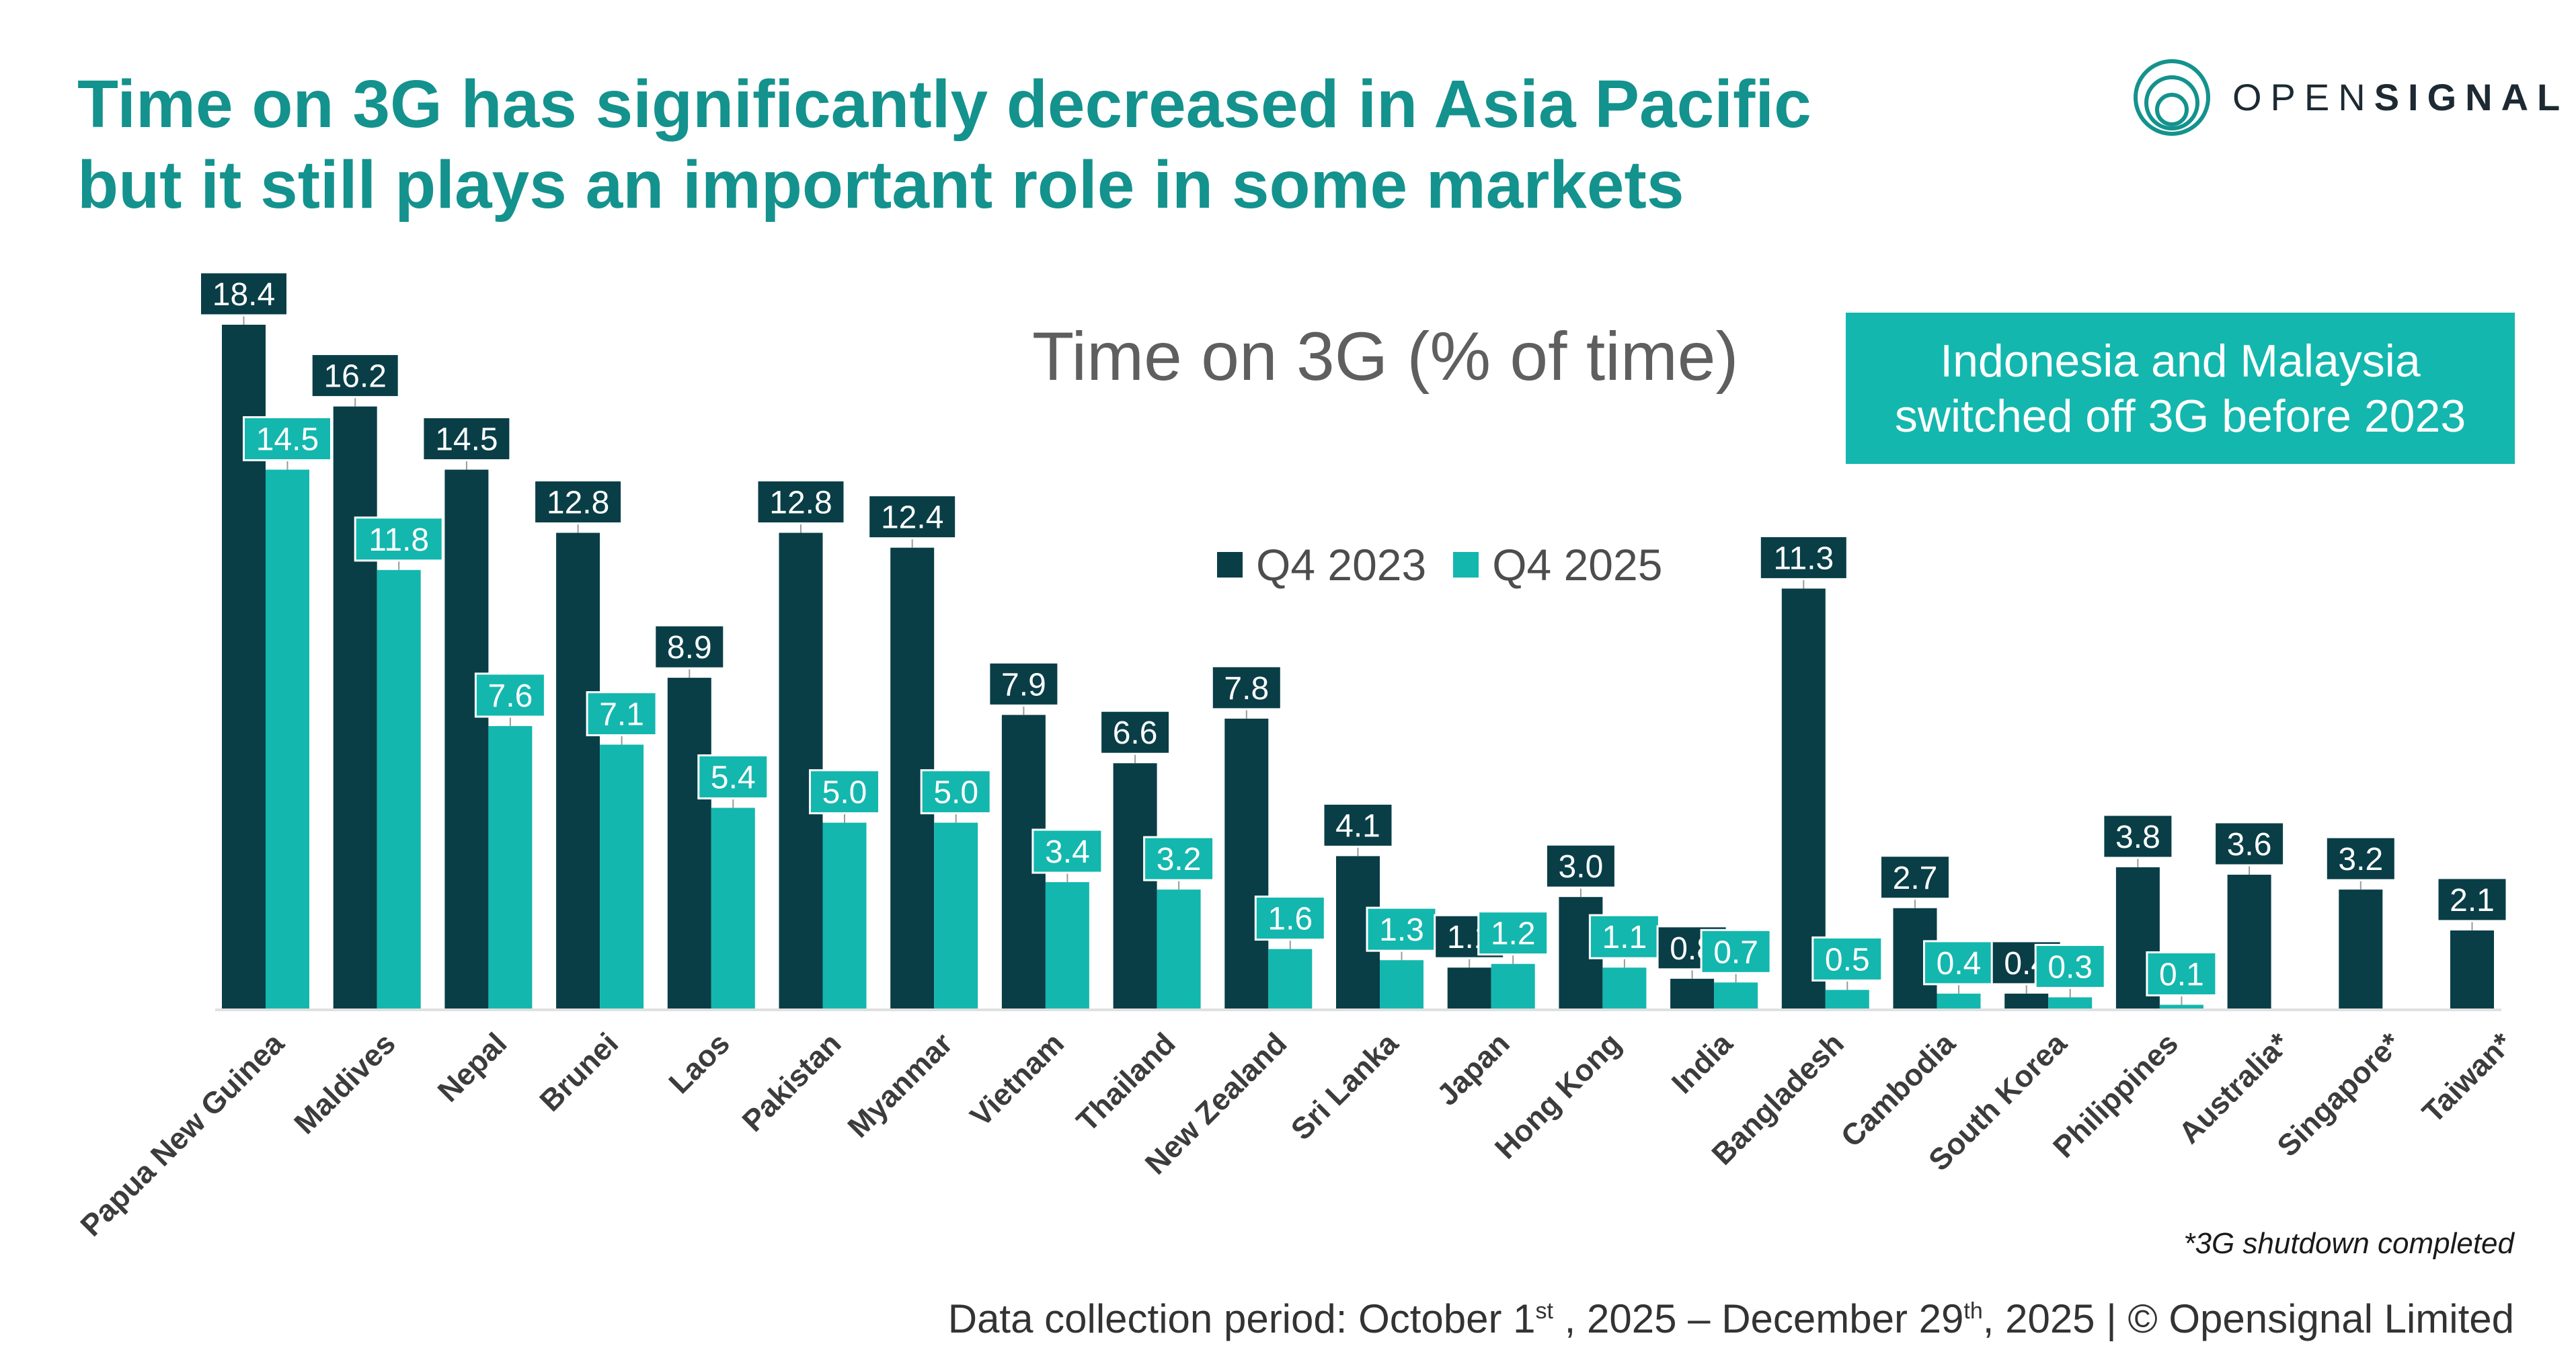 Image resolution: width=2576 pixels, height=1346 pixels. I want to click on data-label-q4-2025-cambodia: 0.4, so click(1960, 964).